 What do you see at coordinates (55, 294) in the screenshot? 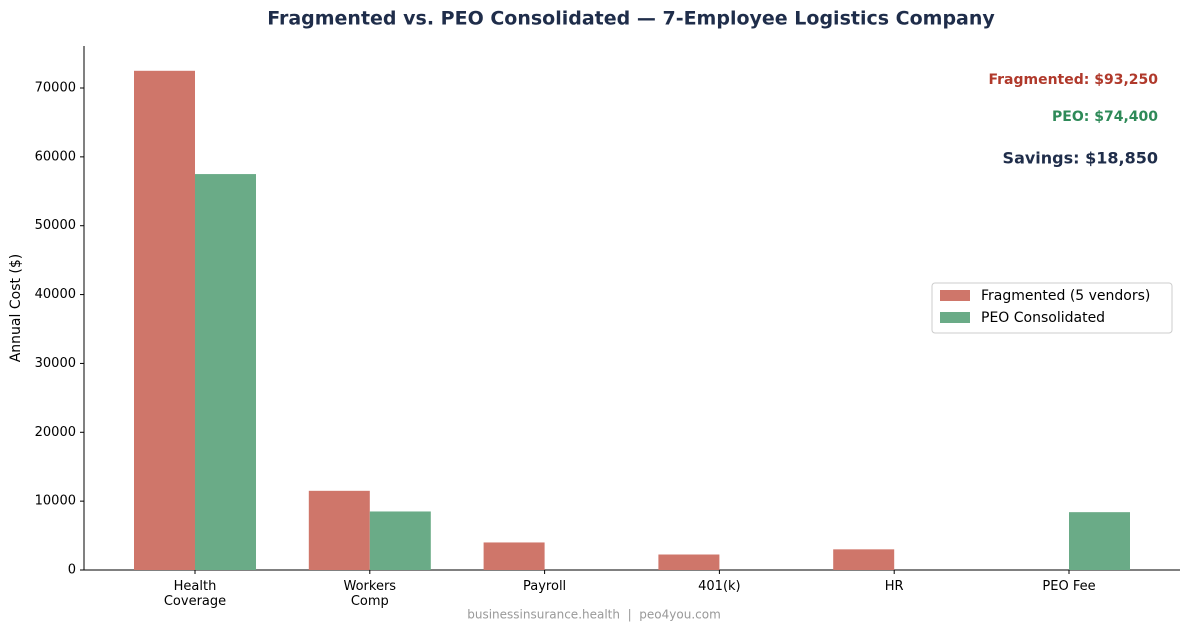
I see `y-tick-label: 40000` at bounding box center [55, 294].